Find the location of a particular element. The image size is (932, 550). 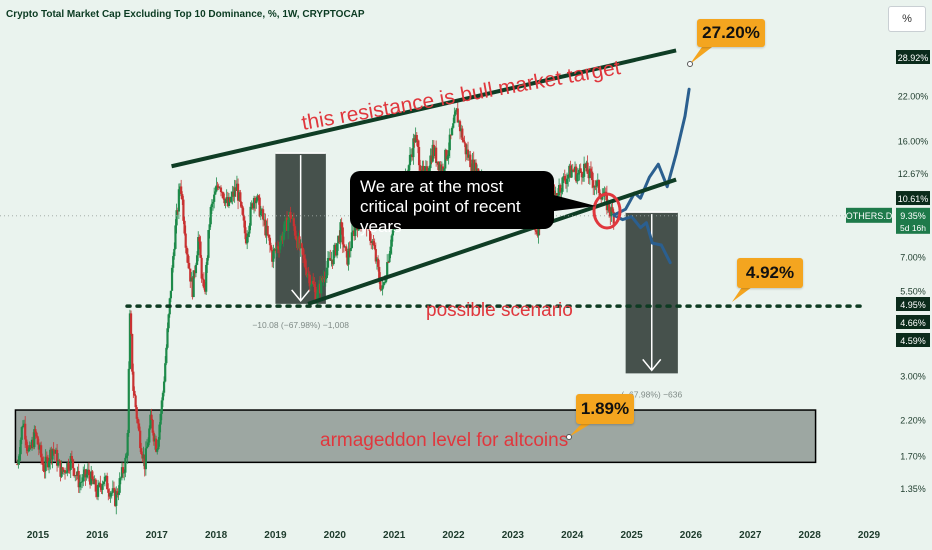

support-trendline is located at coordinates (492, 241).